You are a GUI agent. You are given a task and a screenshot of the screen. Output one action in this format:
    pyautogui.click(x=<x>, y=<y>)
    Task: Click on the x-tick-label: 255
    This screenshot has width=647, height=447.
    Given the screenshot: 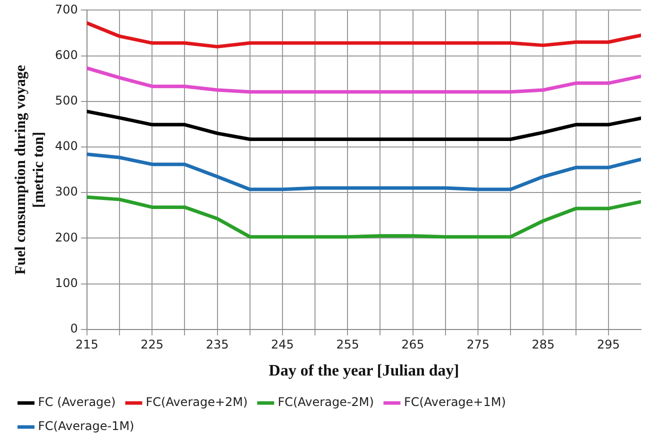 What is the action you would take?
    pyautogui.click(x=348, y=345)
    